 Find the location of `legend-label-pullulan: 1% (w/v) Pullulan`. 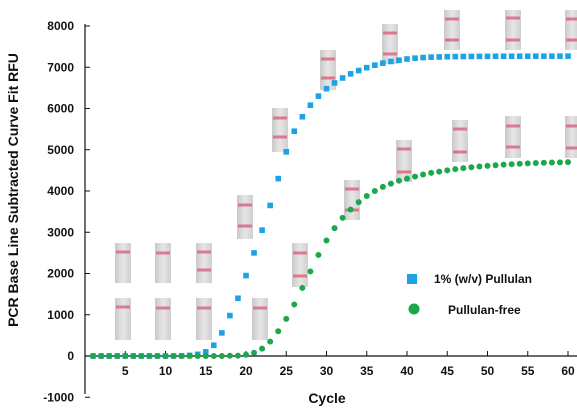

legend-label-pullulan: 1% (w/v) Pullulan is located at coordinates (483, 279).